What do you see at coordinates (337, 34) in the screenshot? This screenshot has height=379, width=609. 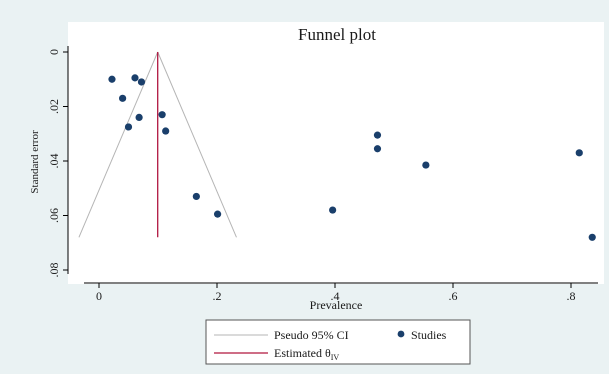 I see `chart-title: Funnel plot` at bounding box center [337, 34].